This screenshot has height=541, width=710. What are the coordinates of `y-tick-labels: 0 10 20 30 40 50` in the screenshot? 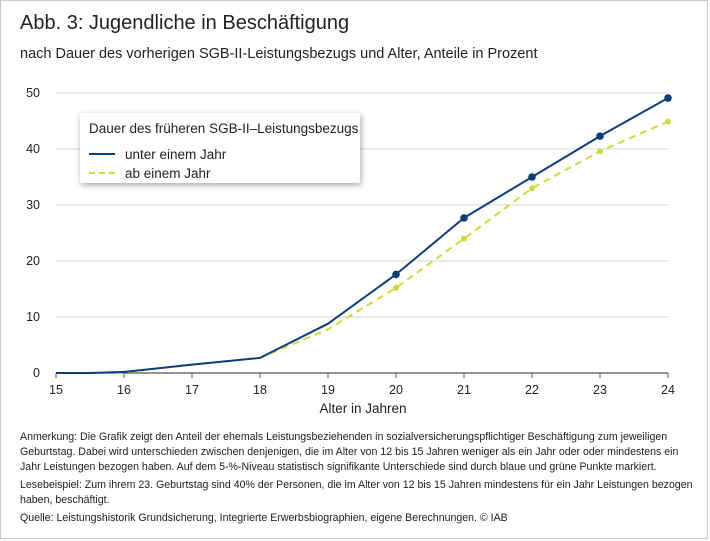 It's located at (33, 233).